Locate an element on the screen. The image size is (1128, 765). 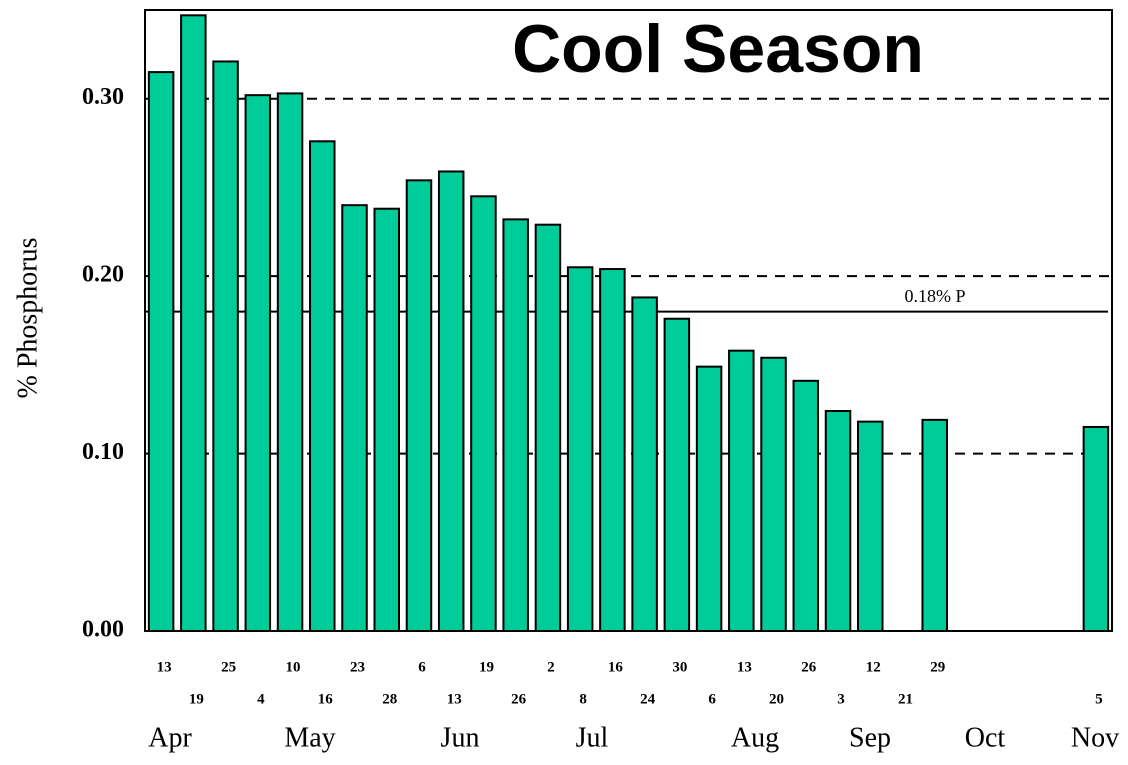
x-tick-label: 23 is located at coordinates (357, 667).